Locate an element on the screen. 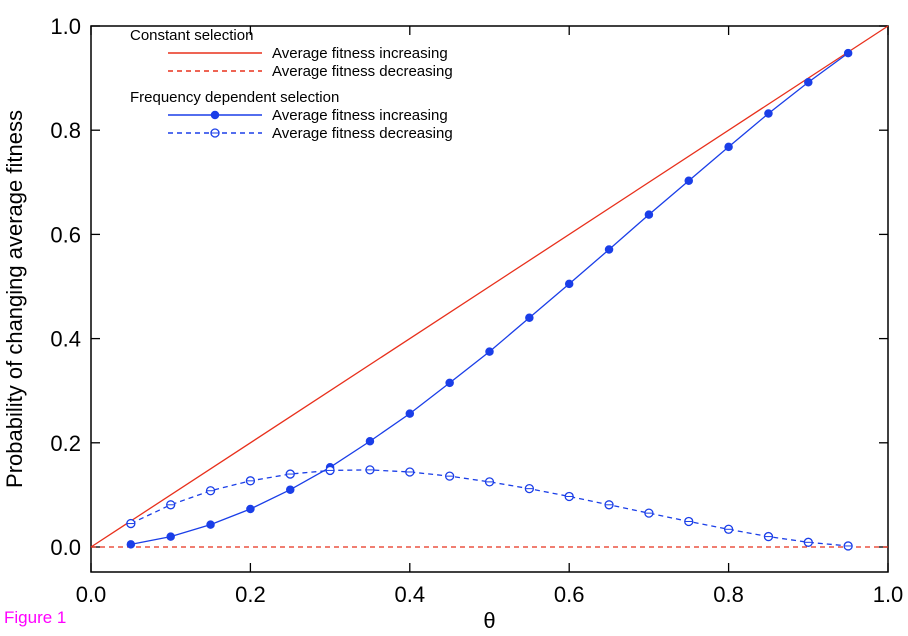 Image resolution: width=908 pixels, height=636 pixels. x-tick-label: 0.8 is located at coordinates (728, 594).